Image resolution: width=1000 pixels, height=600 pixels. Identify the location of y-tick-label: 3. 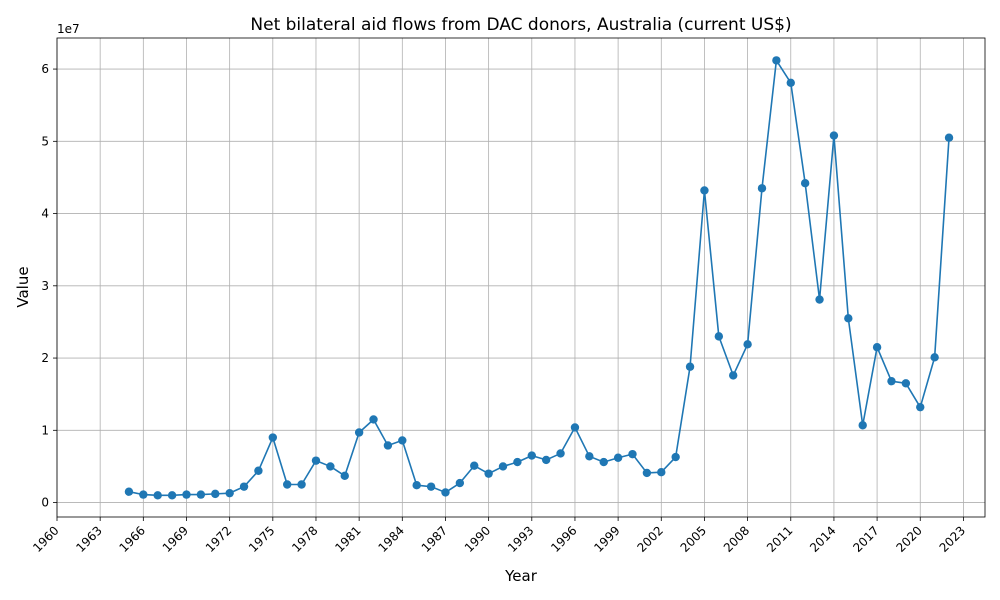
(45, 286).